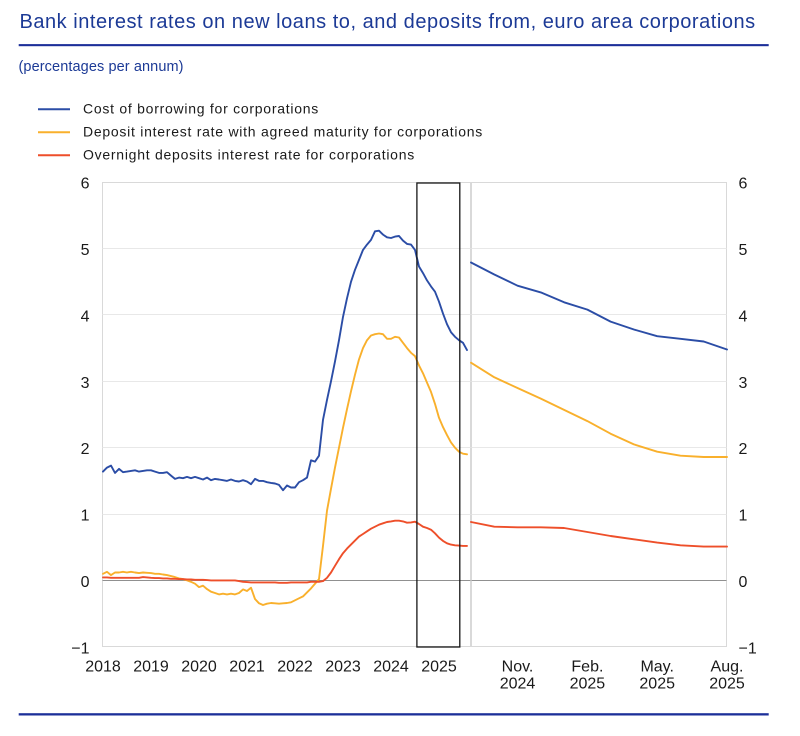 The height and width of the screenshot is (736, 800). What do you see at coordinates (518, 667) in the screenshot?
I see `svg-text: Nov.` at bounding box center [518, 667].